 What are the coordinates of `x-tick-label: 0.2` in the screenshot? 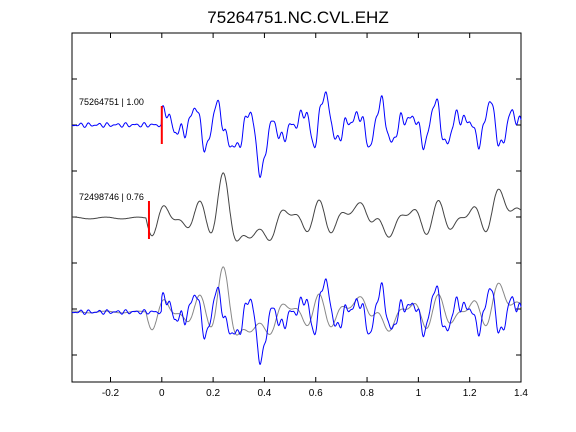 It's located at (213, 393).